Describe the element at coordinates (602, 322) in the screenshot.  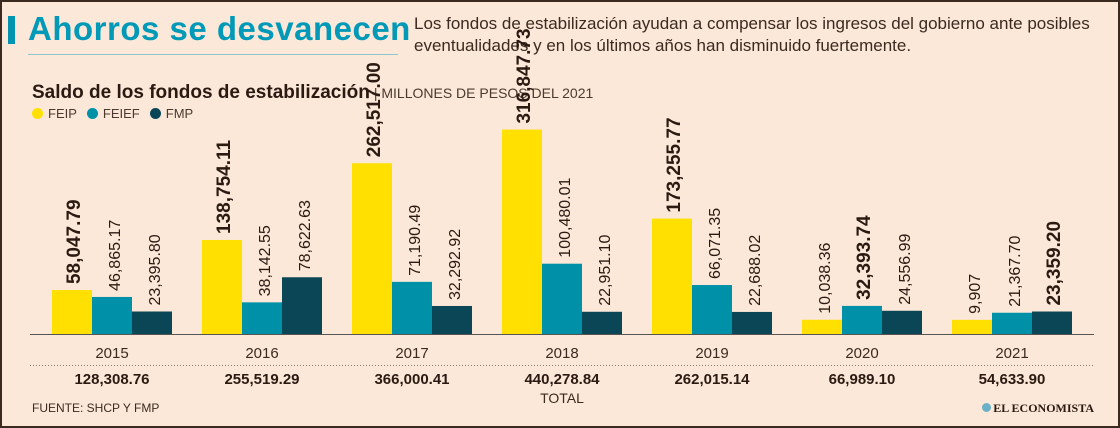
I see `bar-fmp-2018` at that location.